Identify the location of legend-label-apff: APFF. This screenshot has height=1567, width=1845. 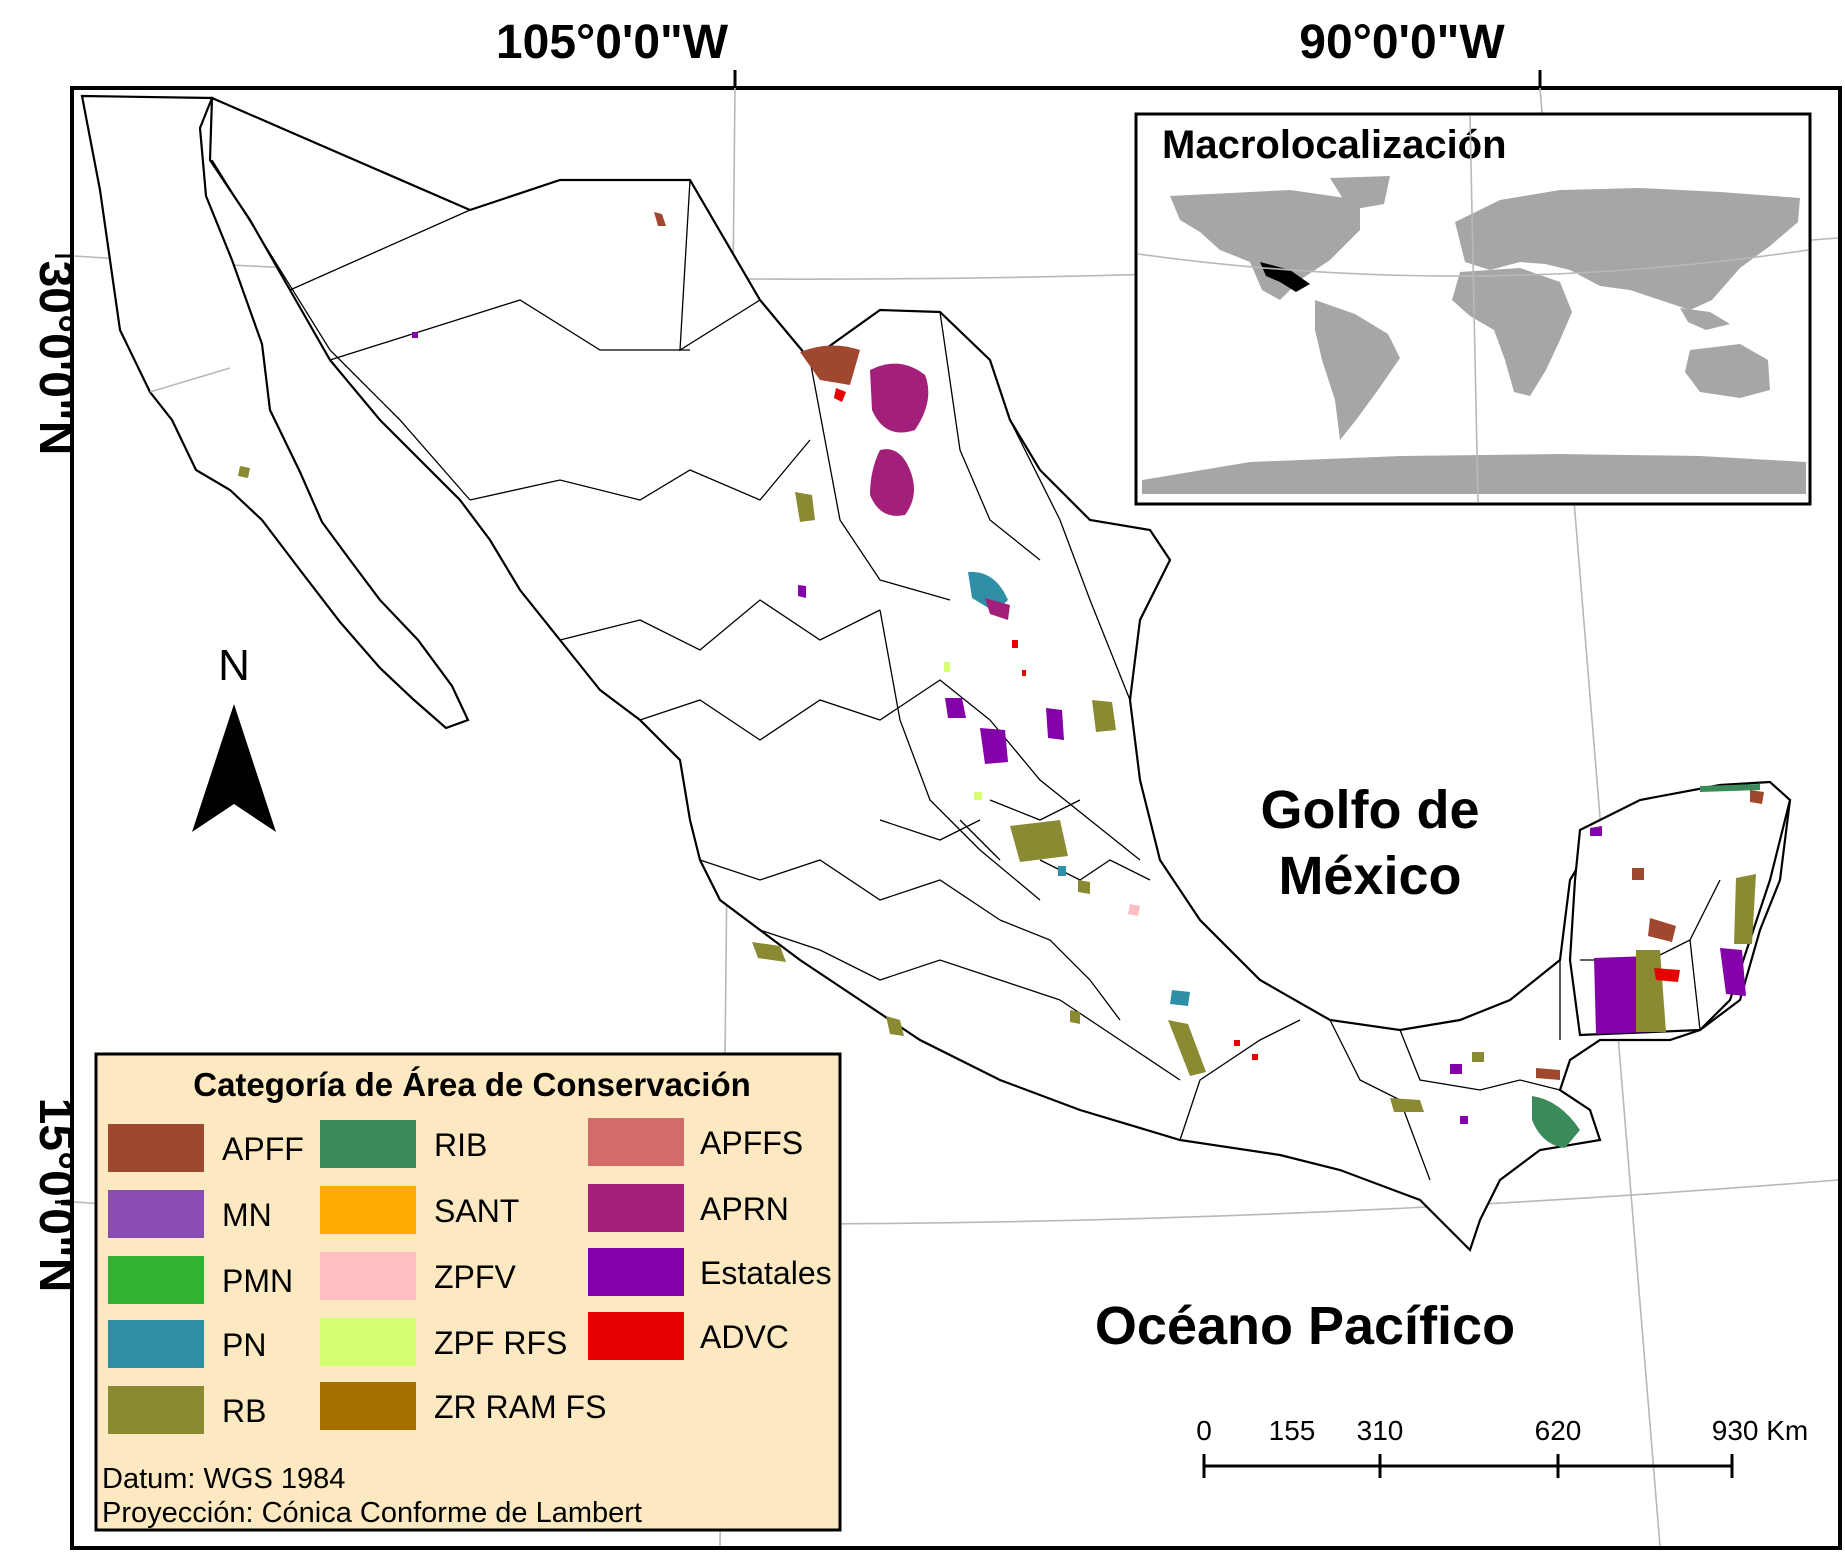
(263, 1149).